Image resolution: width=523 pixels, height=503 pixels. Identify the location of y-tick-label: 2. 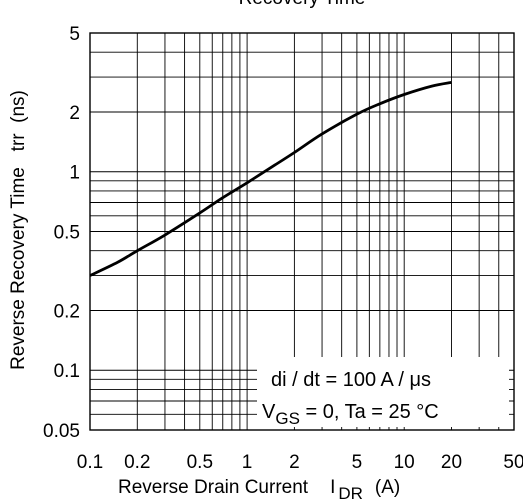
(74, 113).